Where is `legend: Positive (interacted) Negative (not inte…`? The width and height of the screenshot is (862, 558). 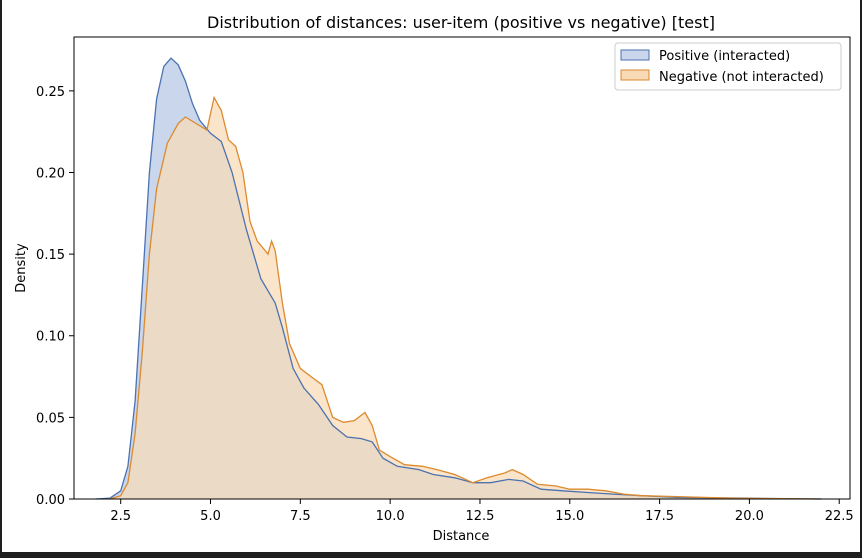 legend: Positive (interacted) Negative (not inte… is located at coordinates (728, 66).